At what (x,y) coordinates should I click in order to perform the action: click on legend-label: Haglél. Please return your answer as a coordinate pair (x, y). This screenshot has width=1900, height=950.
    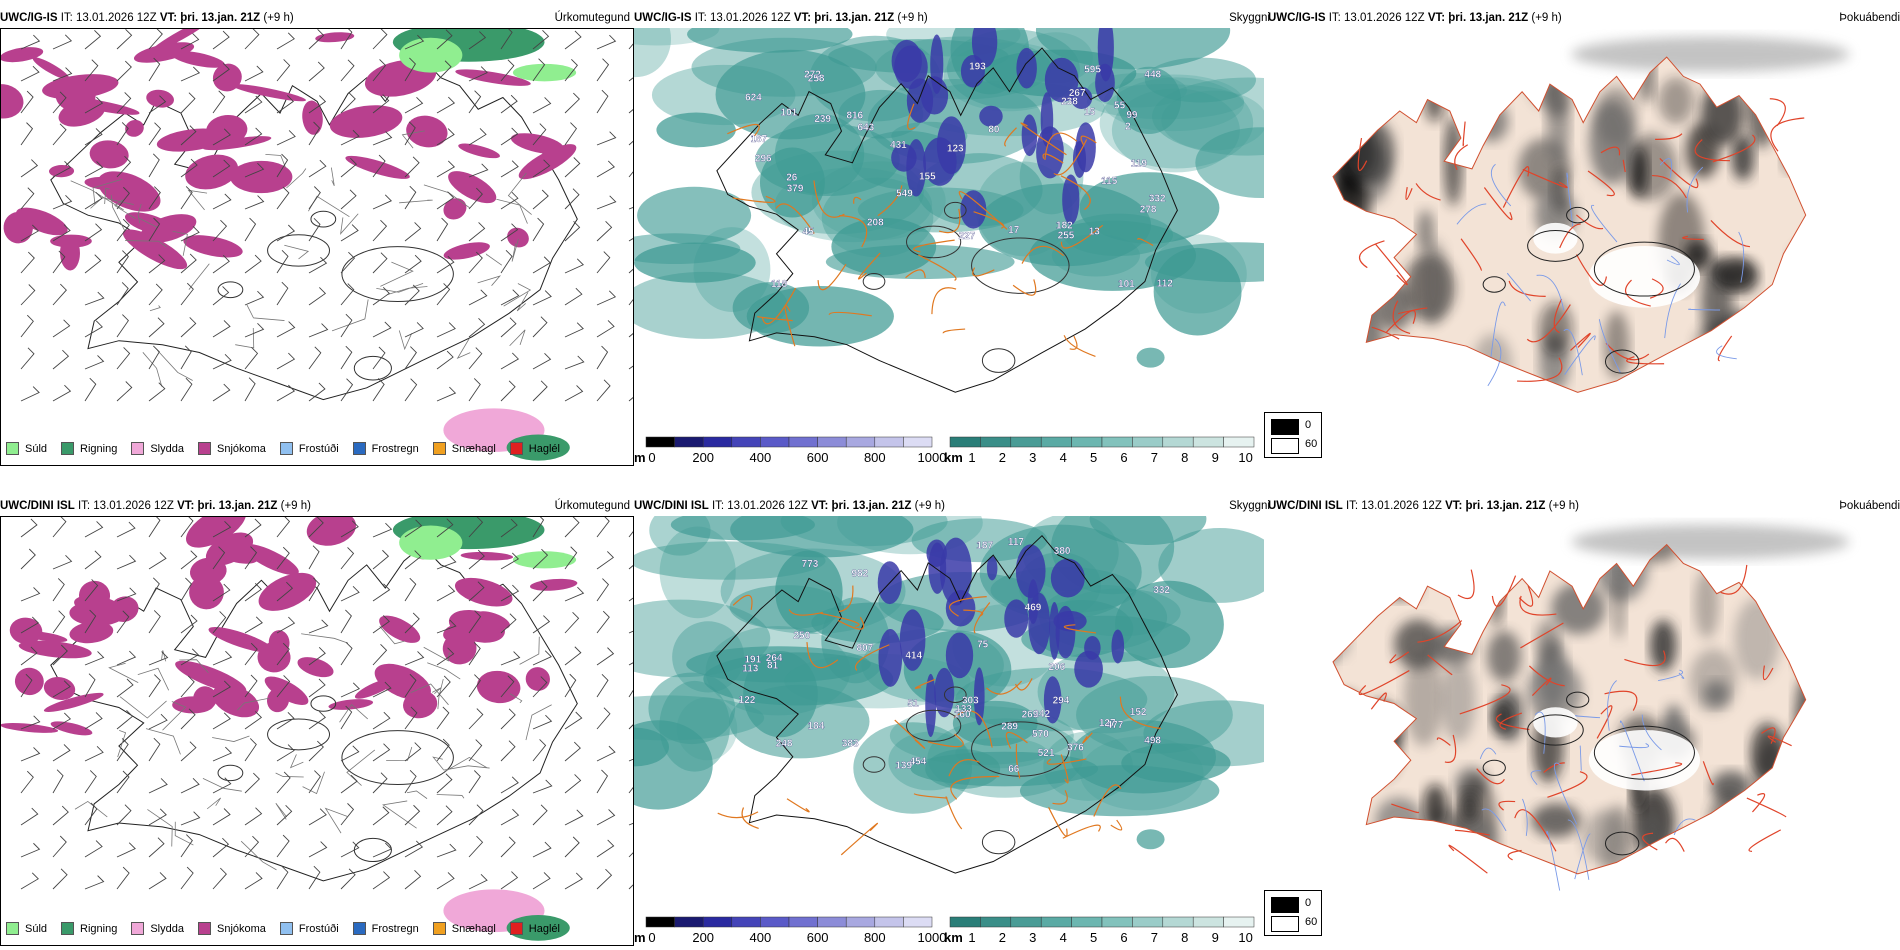
    Looking at the image, I should click on (544, 448).